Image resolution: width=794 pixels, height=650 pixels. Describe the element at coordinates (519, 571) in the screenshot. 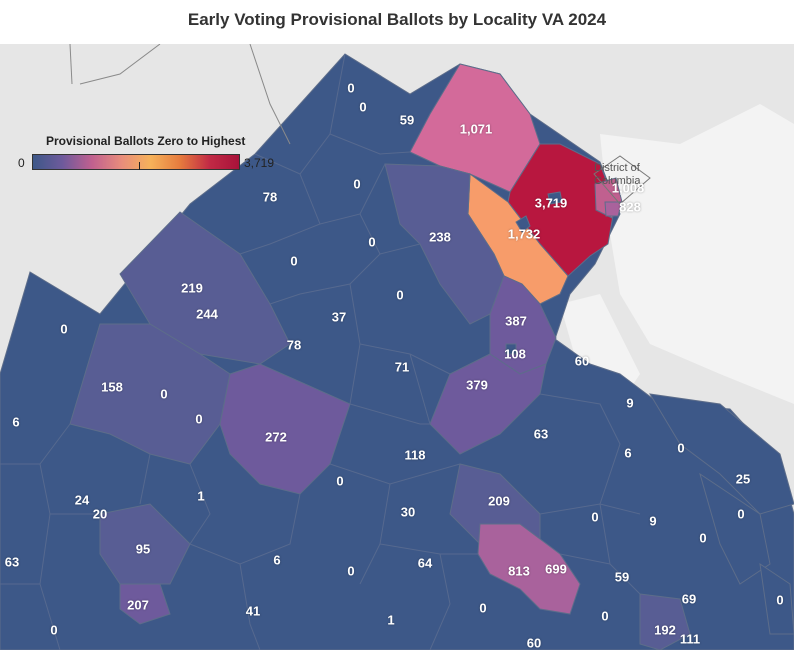

I see `locality-label: 813` at that location.